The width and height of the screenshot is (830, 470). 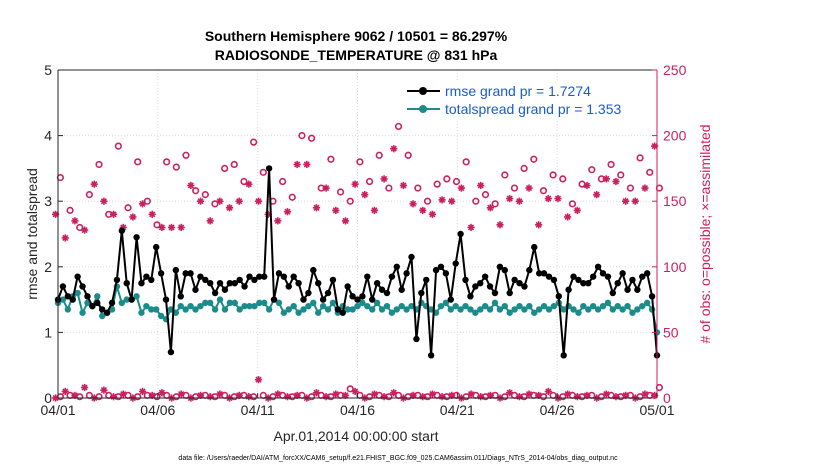 What do you see at coordinates (357, 410) in the screenshot?
I see `x-tick-label: 04/16` at bounding box center [357, 410].